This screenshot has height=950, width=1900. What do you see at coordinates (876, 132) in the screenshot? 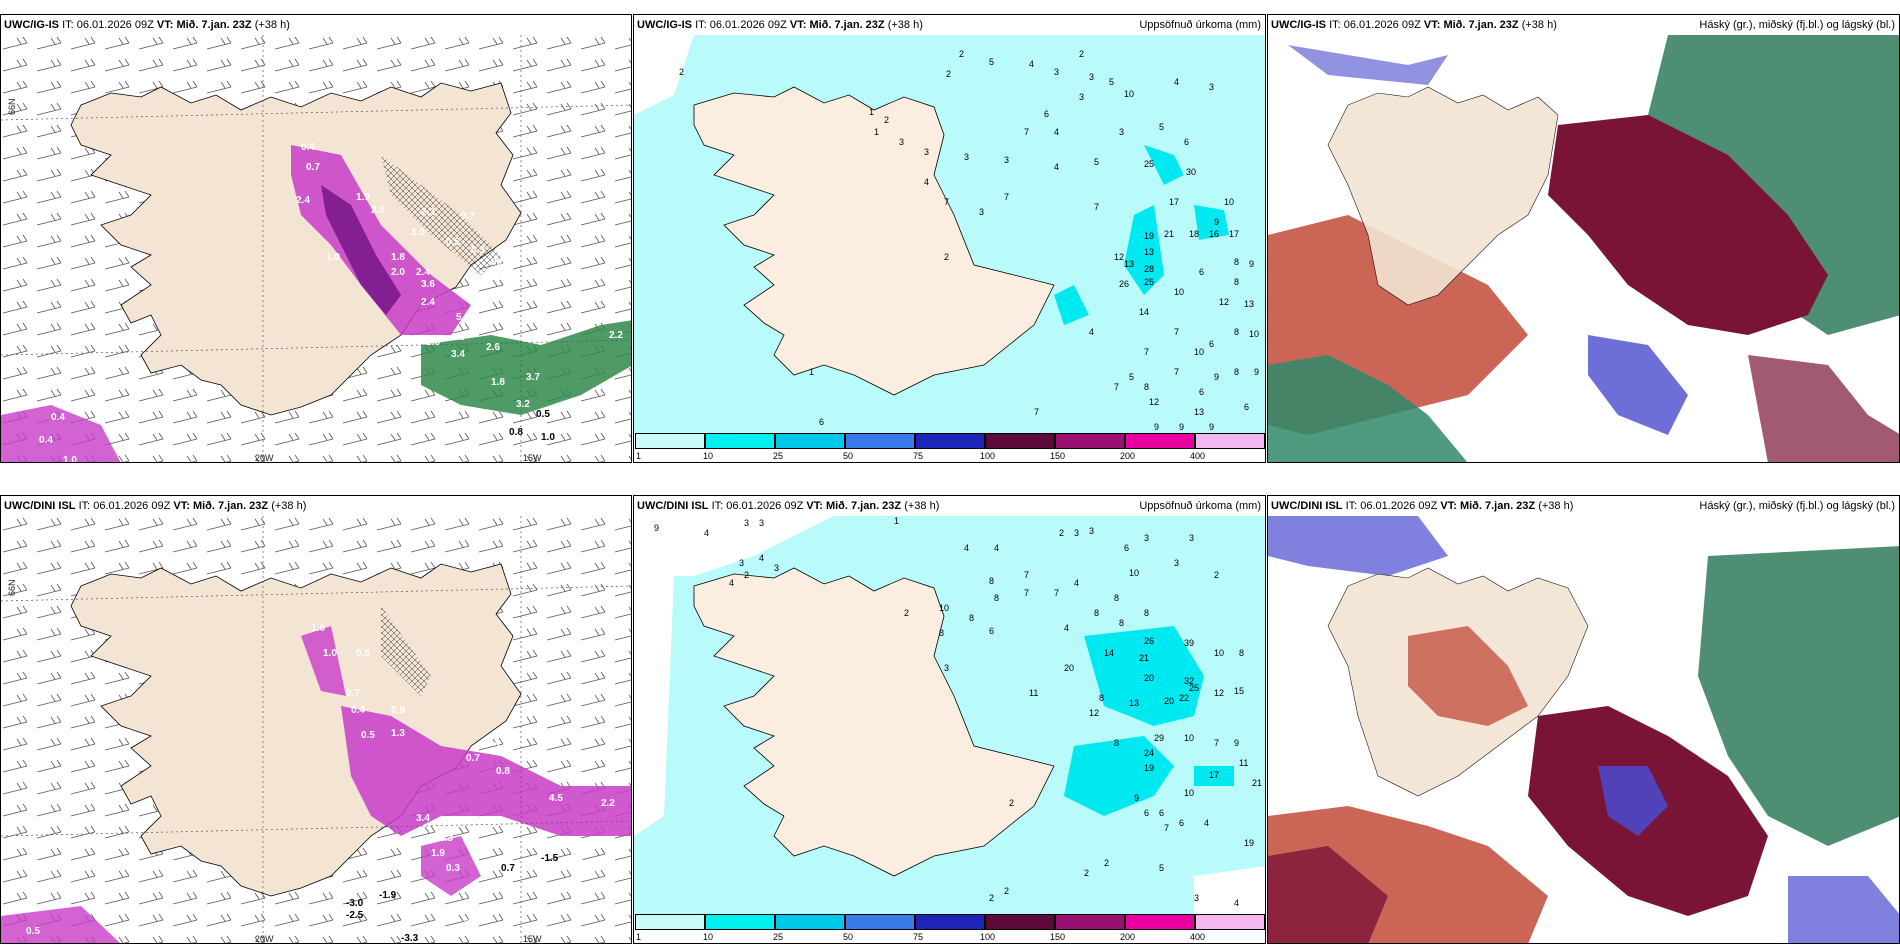
I see `svg-text: 1` at bounding box center [876, 132].